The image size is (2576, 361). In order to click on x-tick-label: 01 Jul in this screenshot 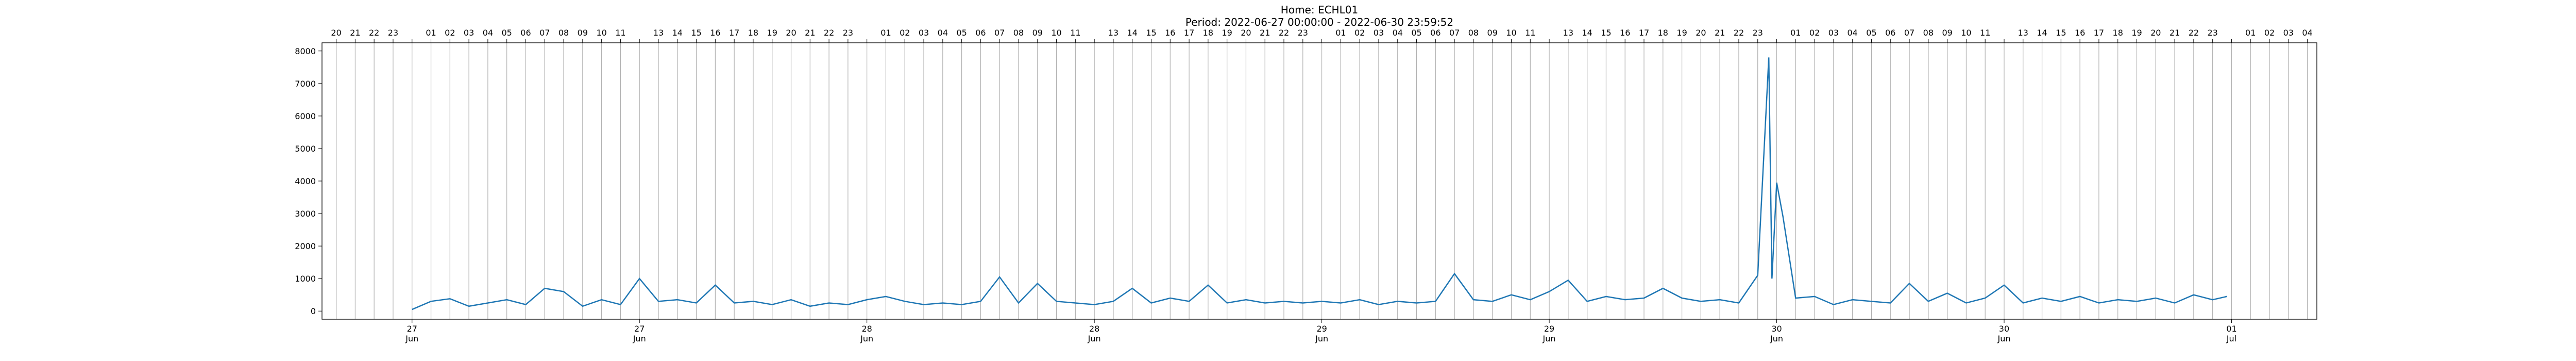, I will do `click(2231, 333)`.